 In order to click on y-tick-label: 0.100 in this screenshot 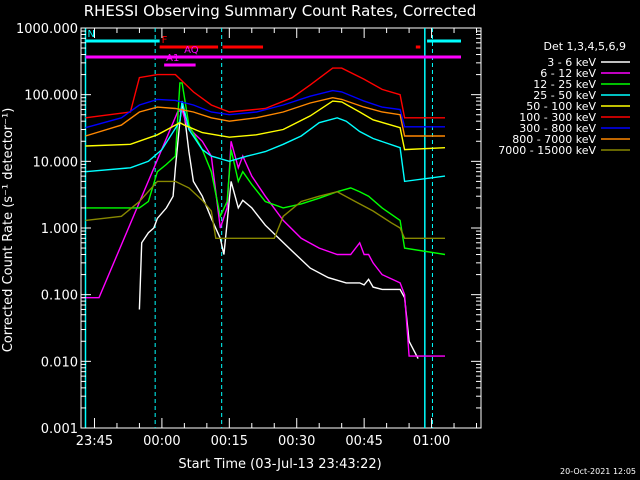, I will do `click(59, 296)`.